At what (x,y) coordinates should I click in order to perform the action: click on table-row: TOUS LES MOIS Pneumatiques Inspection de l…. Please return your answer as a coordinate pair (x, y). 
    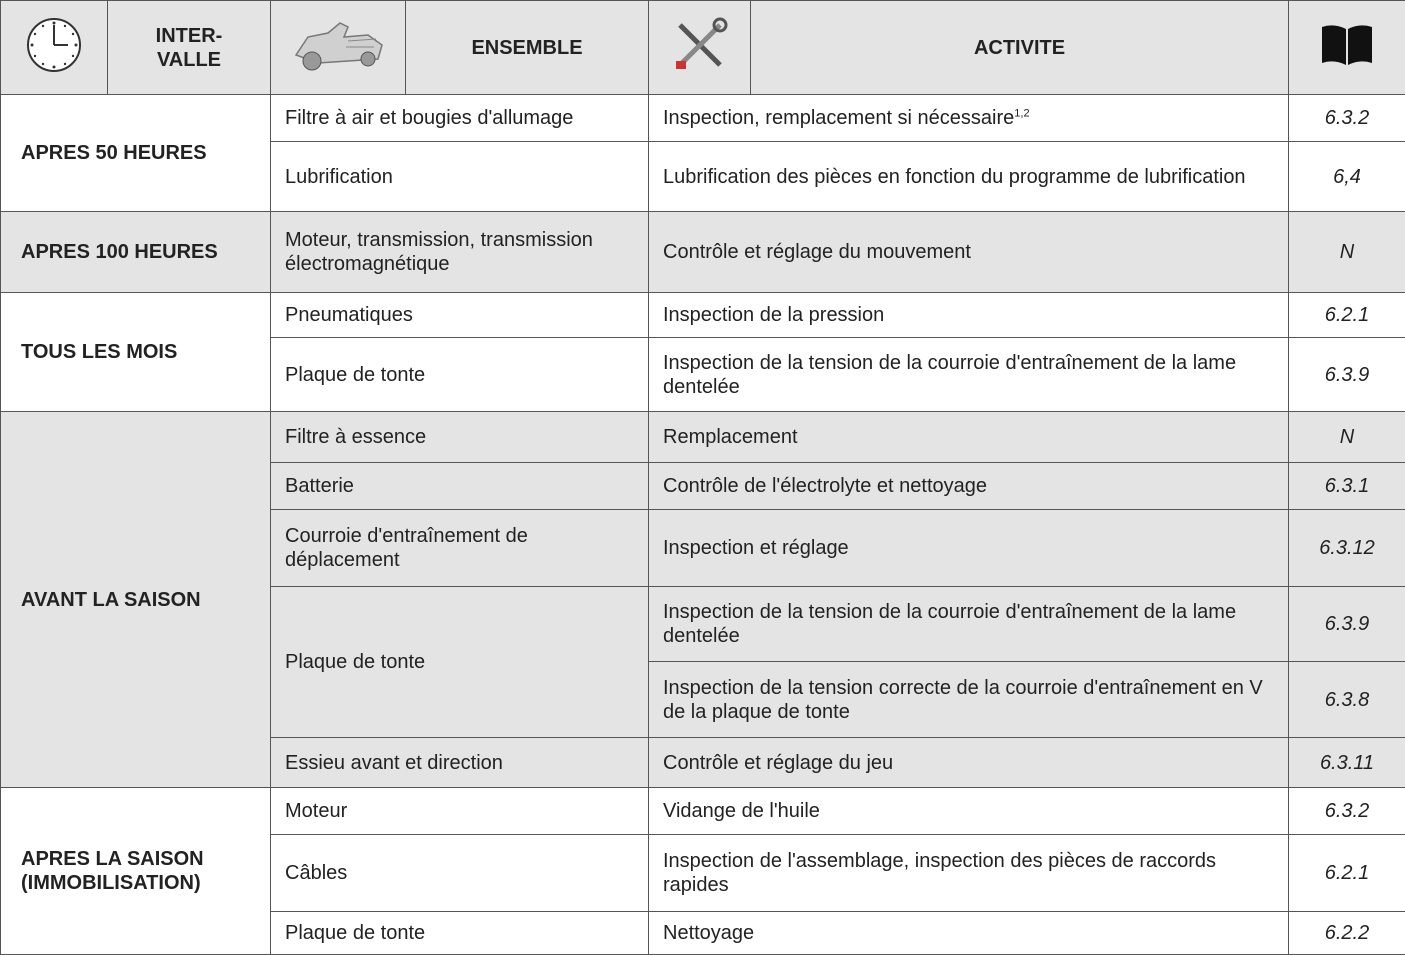
    Looking at the image, I should click on (702, 352).